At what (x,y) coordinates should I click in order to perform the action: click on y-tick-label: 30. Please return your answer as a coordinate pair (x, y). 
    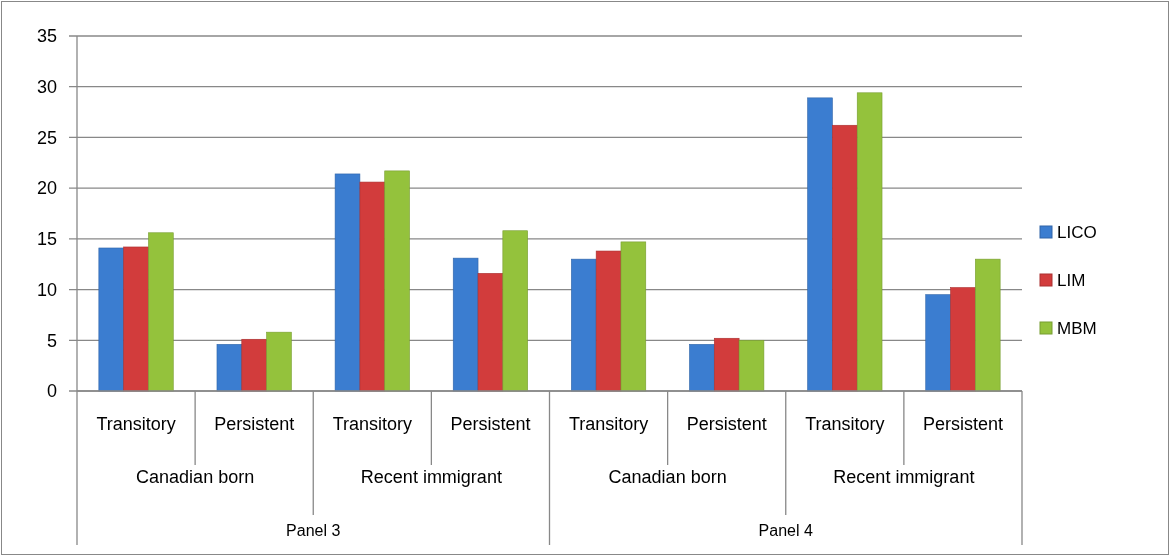
    Looking at the image, I should click on (46, 86).